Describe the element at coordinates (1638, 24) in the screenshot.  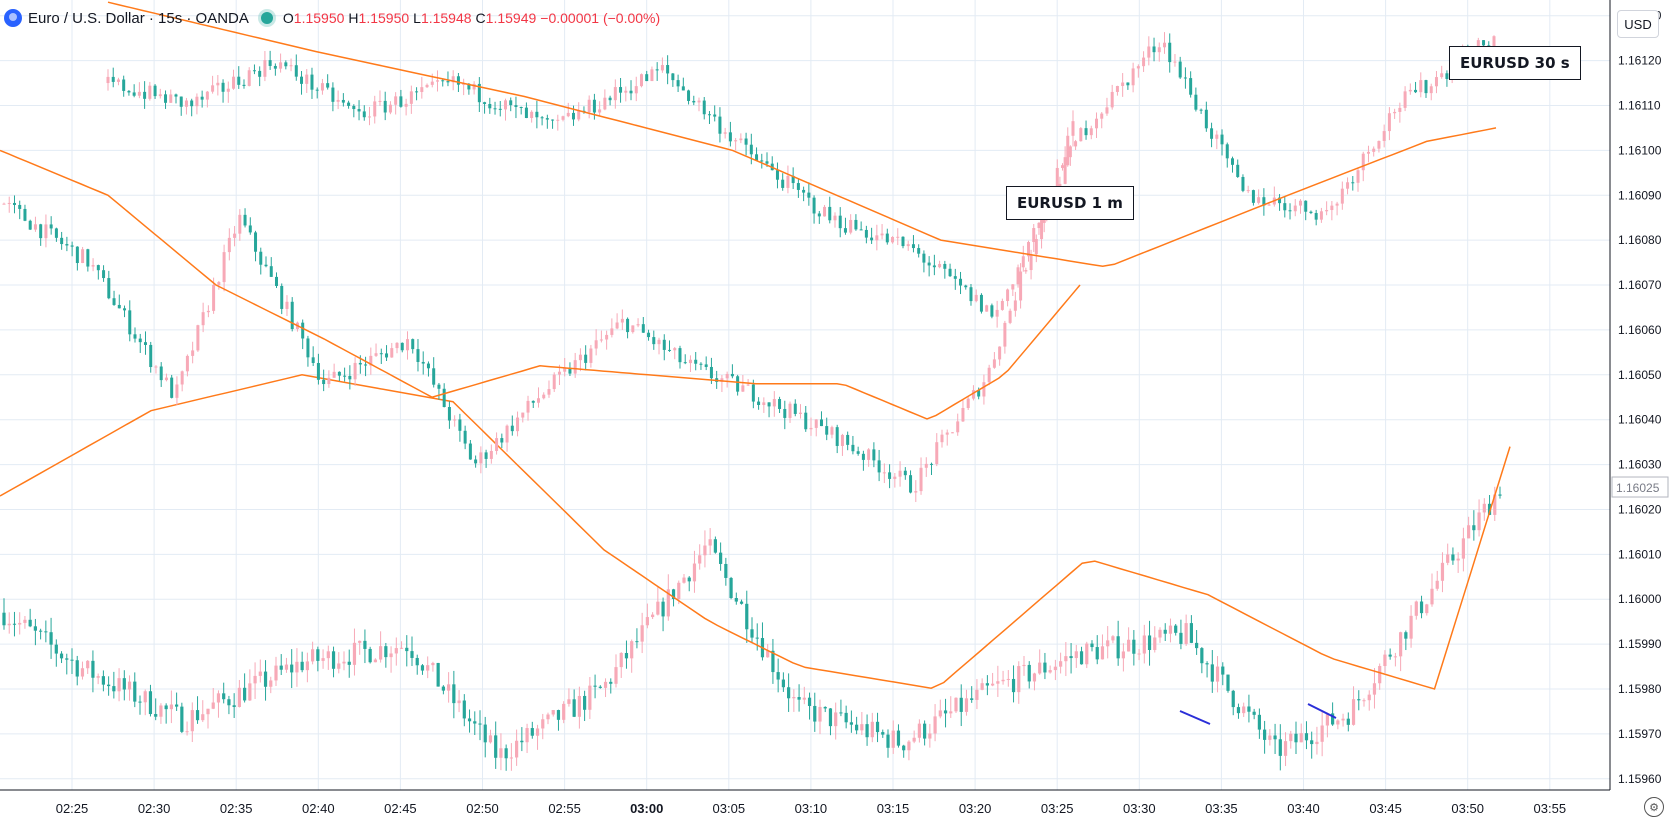
I see `currency-button: USD` at that location.